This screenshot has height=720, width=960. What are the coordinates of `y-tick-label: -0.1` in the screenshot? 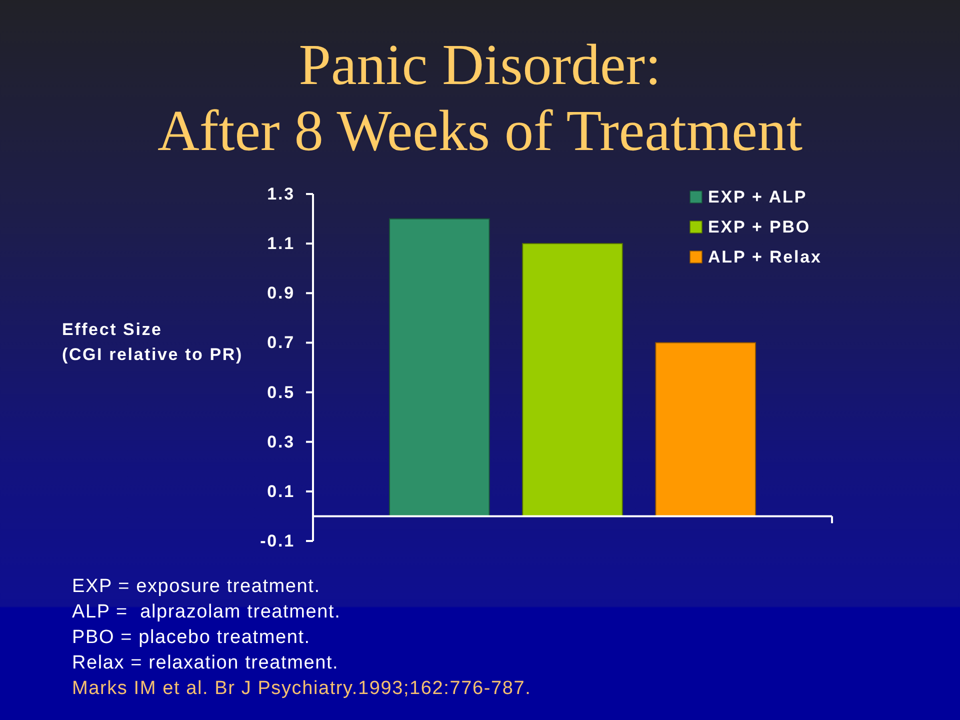 It's located at (277, 541).